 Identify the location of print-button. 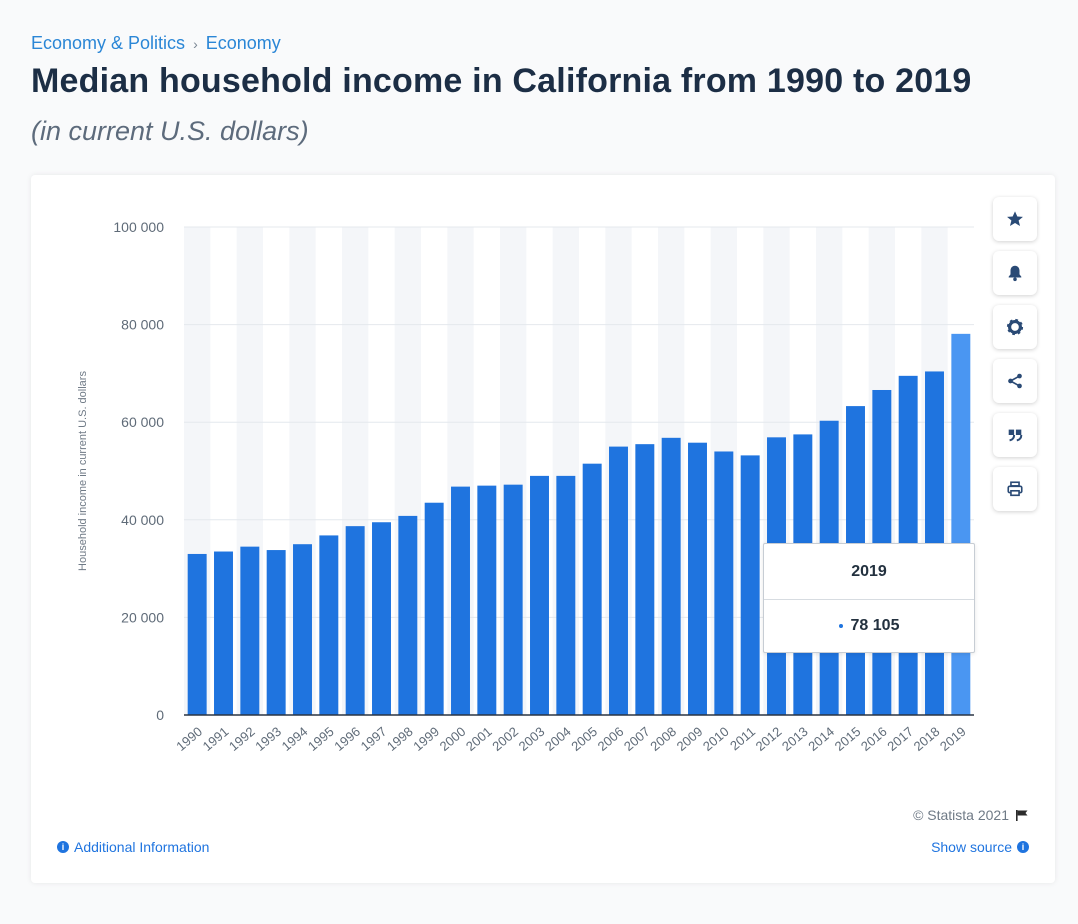
(1015, 489).